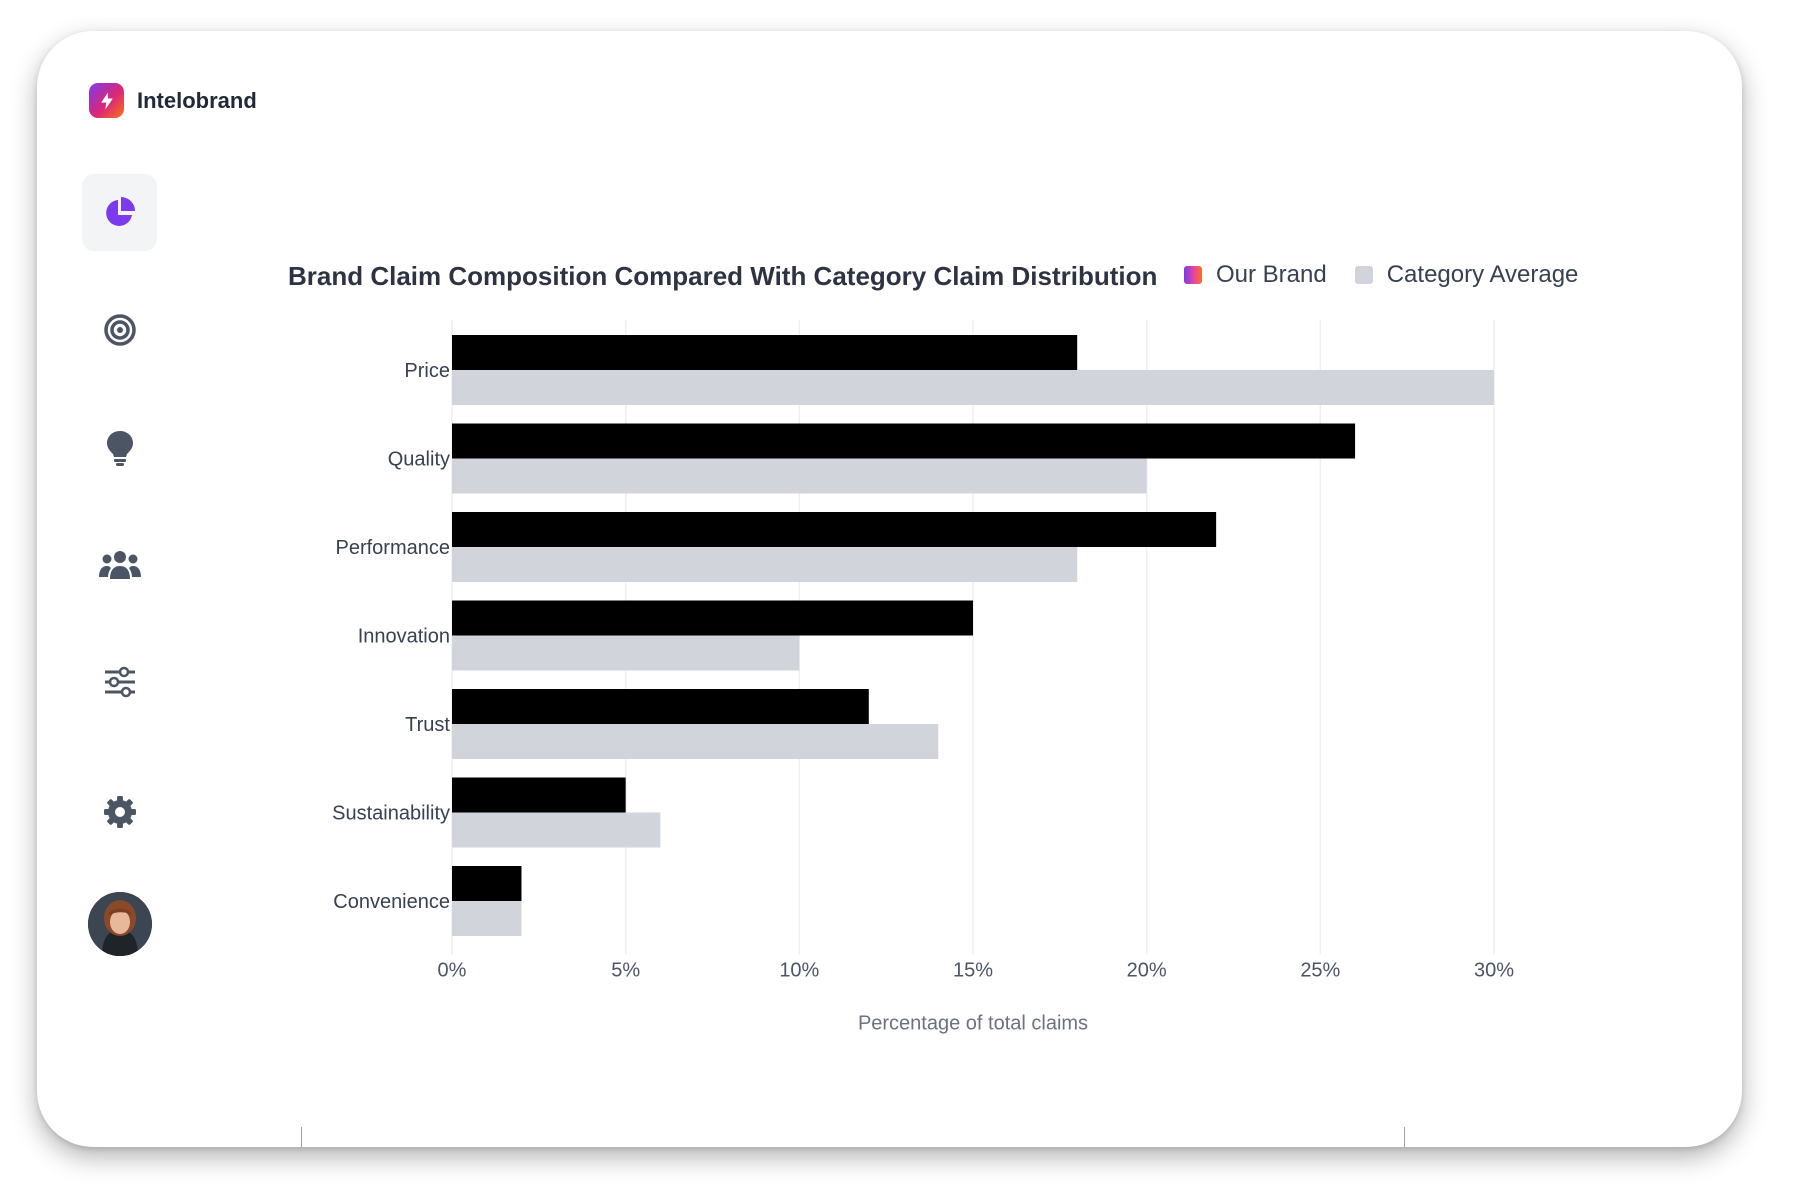 The width and height of the screenshot is (1800, 1200). I want to click on bar-category-average-innovation, so click(626, 653).